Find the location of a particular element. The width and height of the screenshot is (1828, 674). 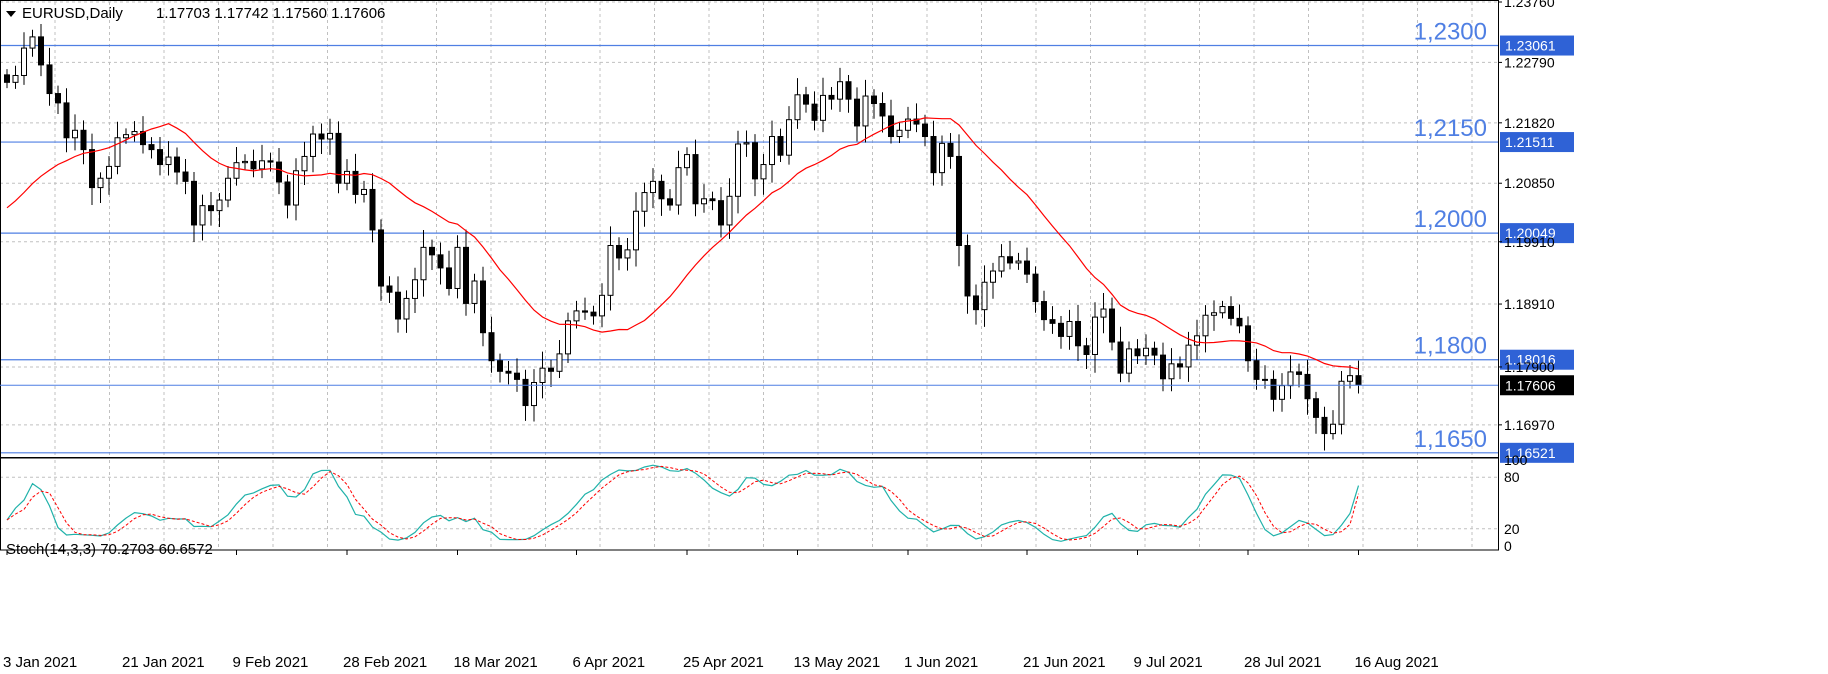

current-price-label: 1.17606 is located at coordinates (1530, 385).